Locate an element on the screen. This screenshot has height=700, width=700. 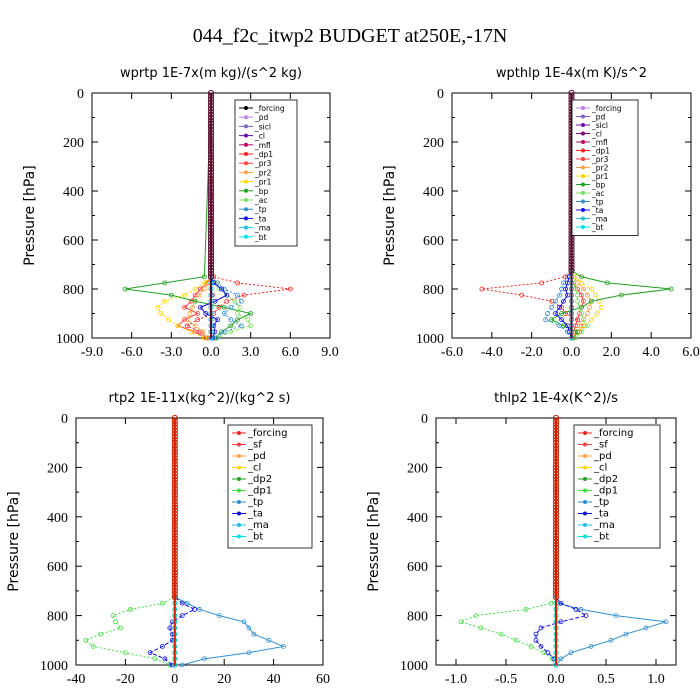
legend-label: _ma is located at coordinates (262, 228).